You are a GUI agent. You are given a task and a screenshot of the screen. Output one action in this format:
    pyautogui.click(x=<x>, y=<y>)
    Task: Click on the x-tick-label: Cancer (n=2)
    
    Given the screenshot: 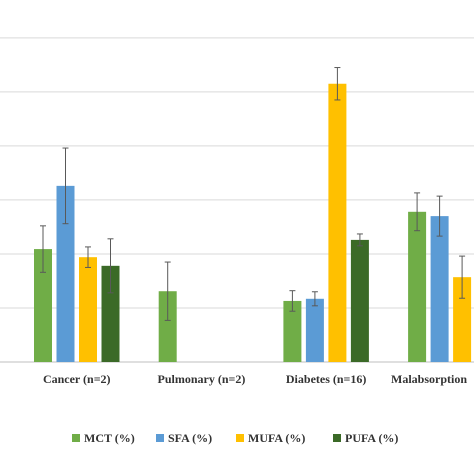 What is the action you would take?
    pyautogui.click(x=77, y=379)
    